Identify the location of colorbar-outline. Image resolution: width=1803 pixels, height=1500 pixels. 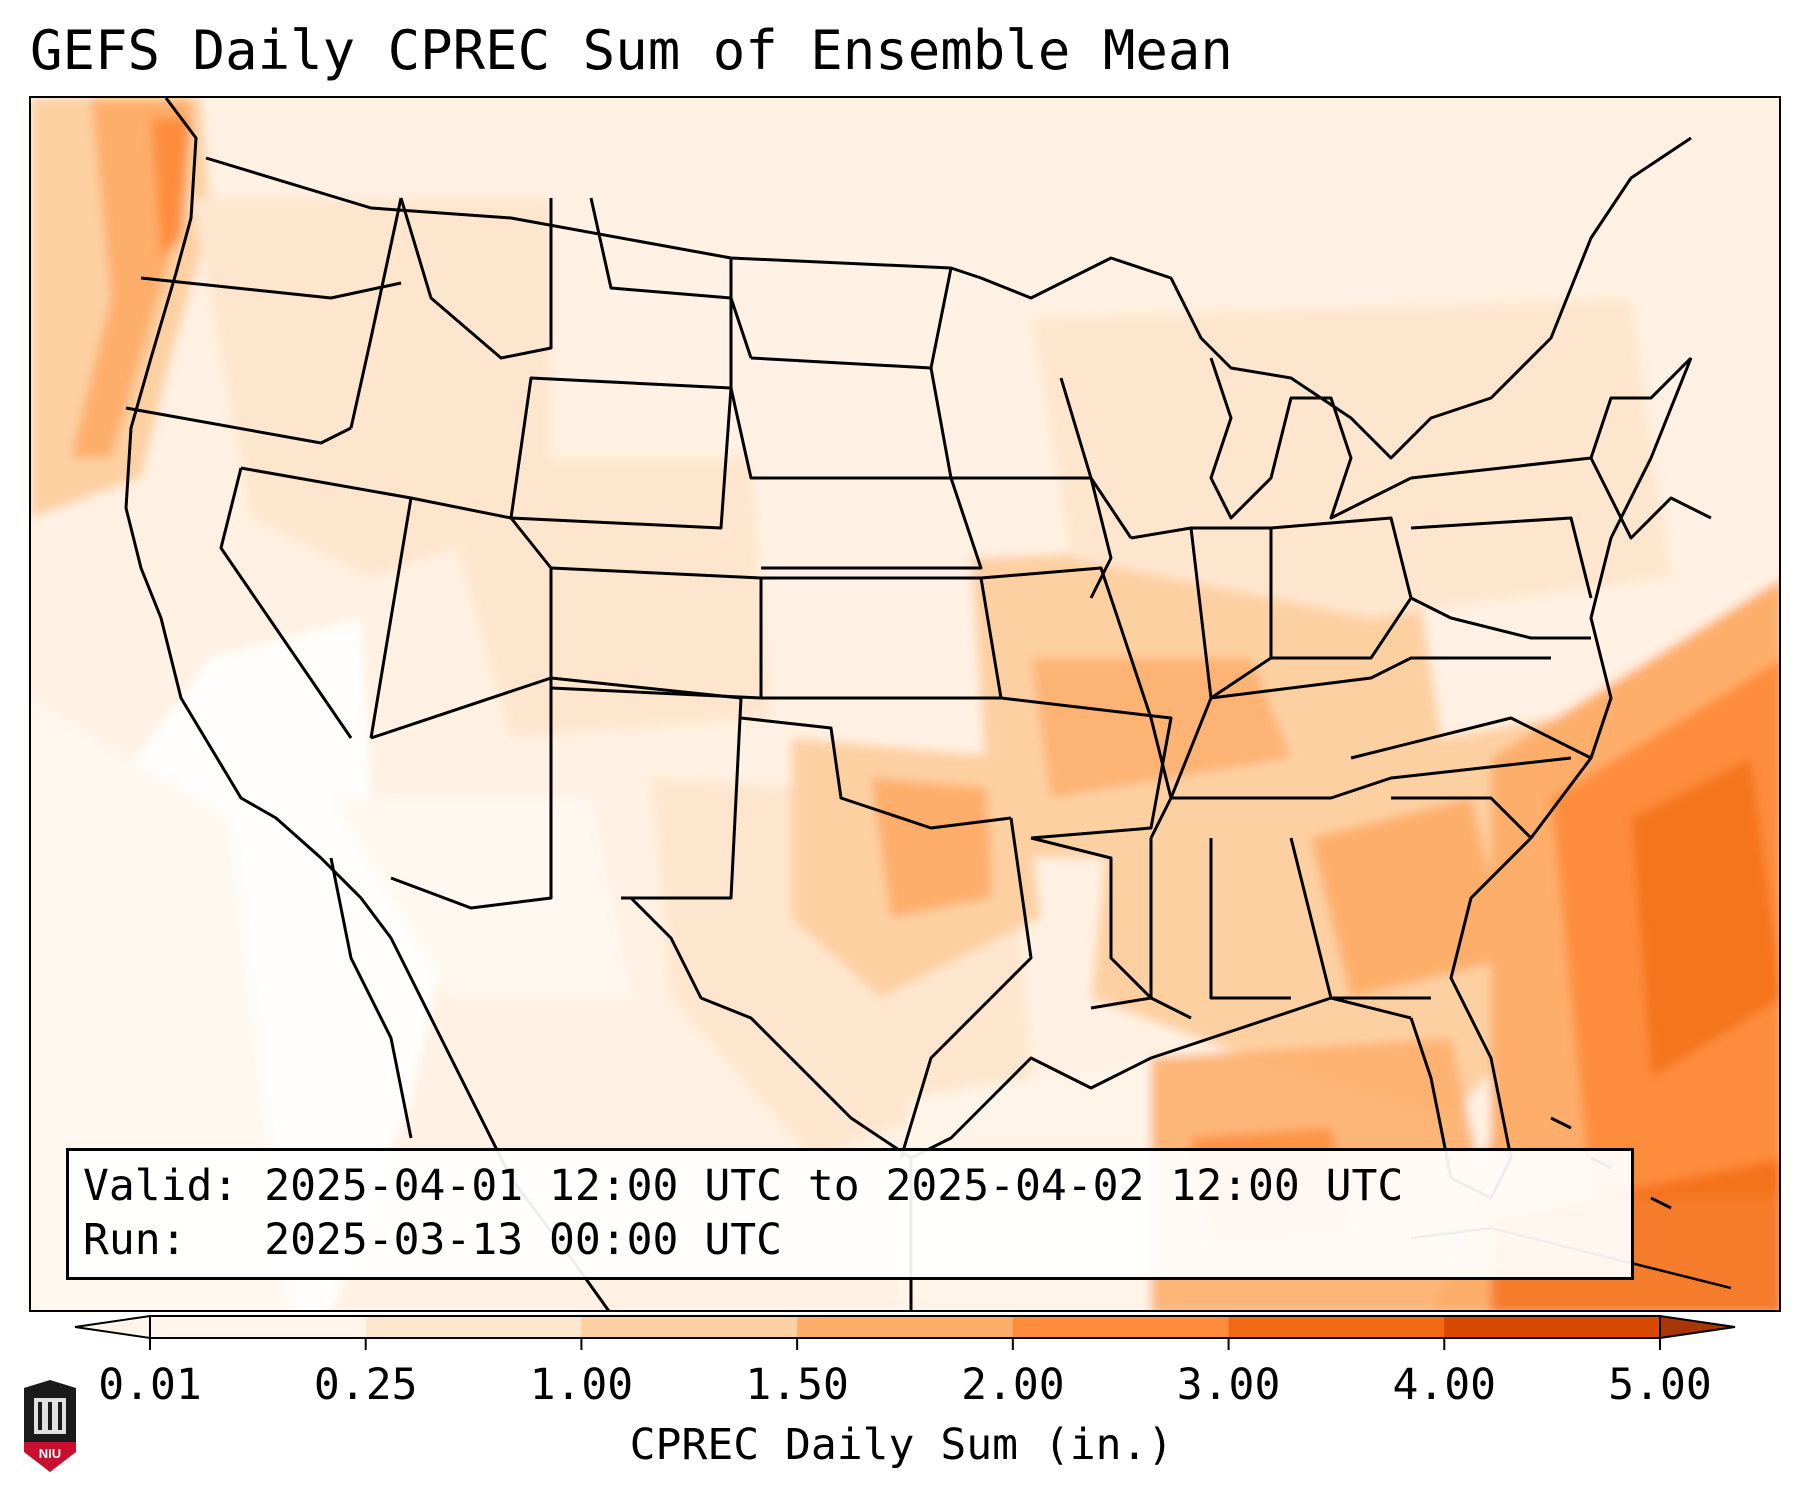
(905, 1327).